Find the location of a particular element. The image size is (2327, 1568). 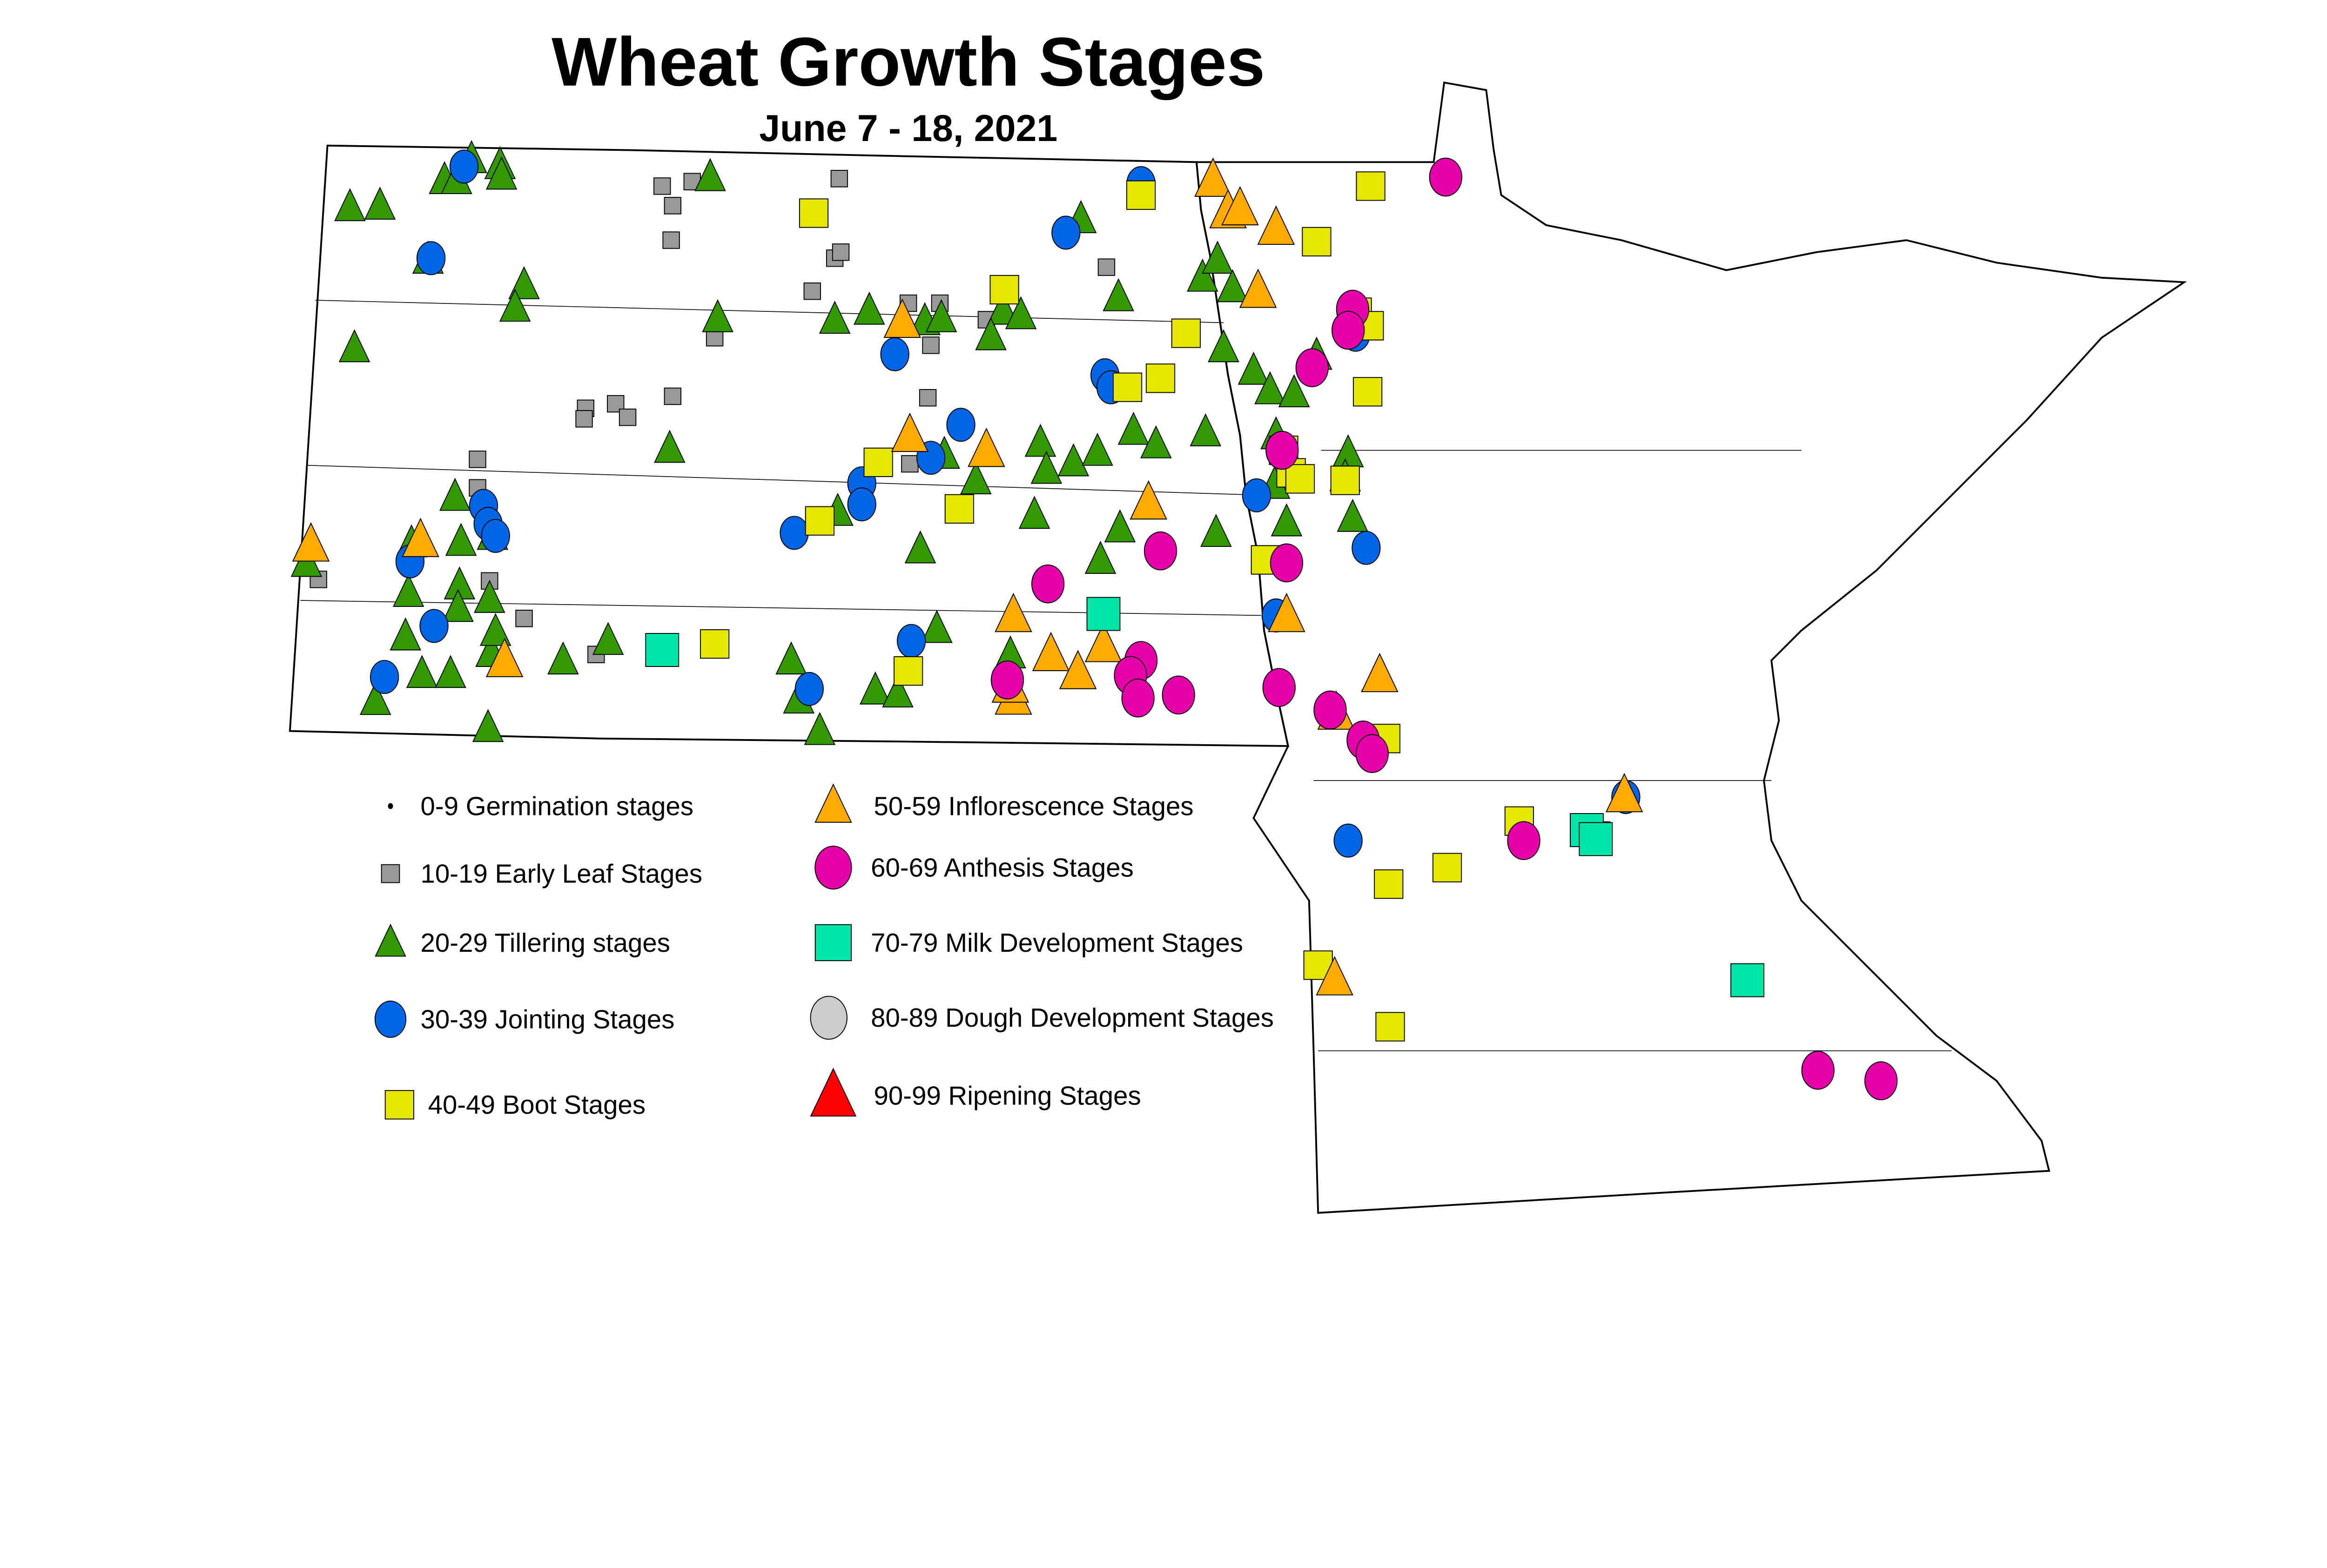

legend-label-tillering: 20-29 Tillering stages is located at coordinates (545, 942).